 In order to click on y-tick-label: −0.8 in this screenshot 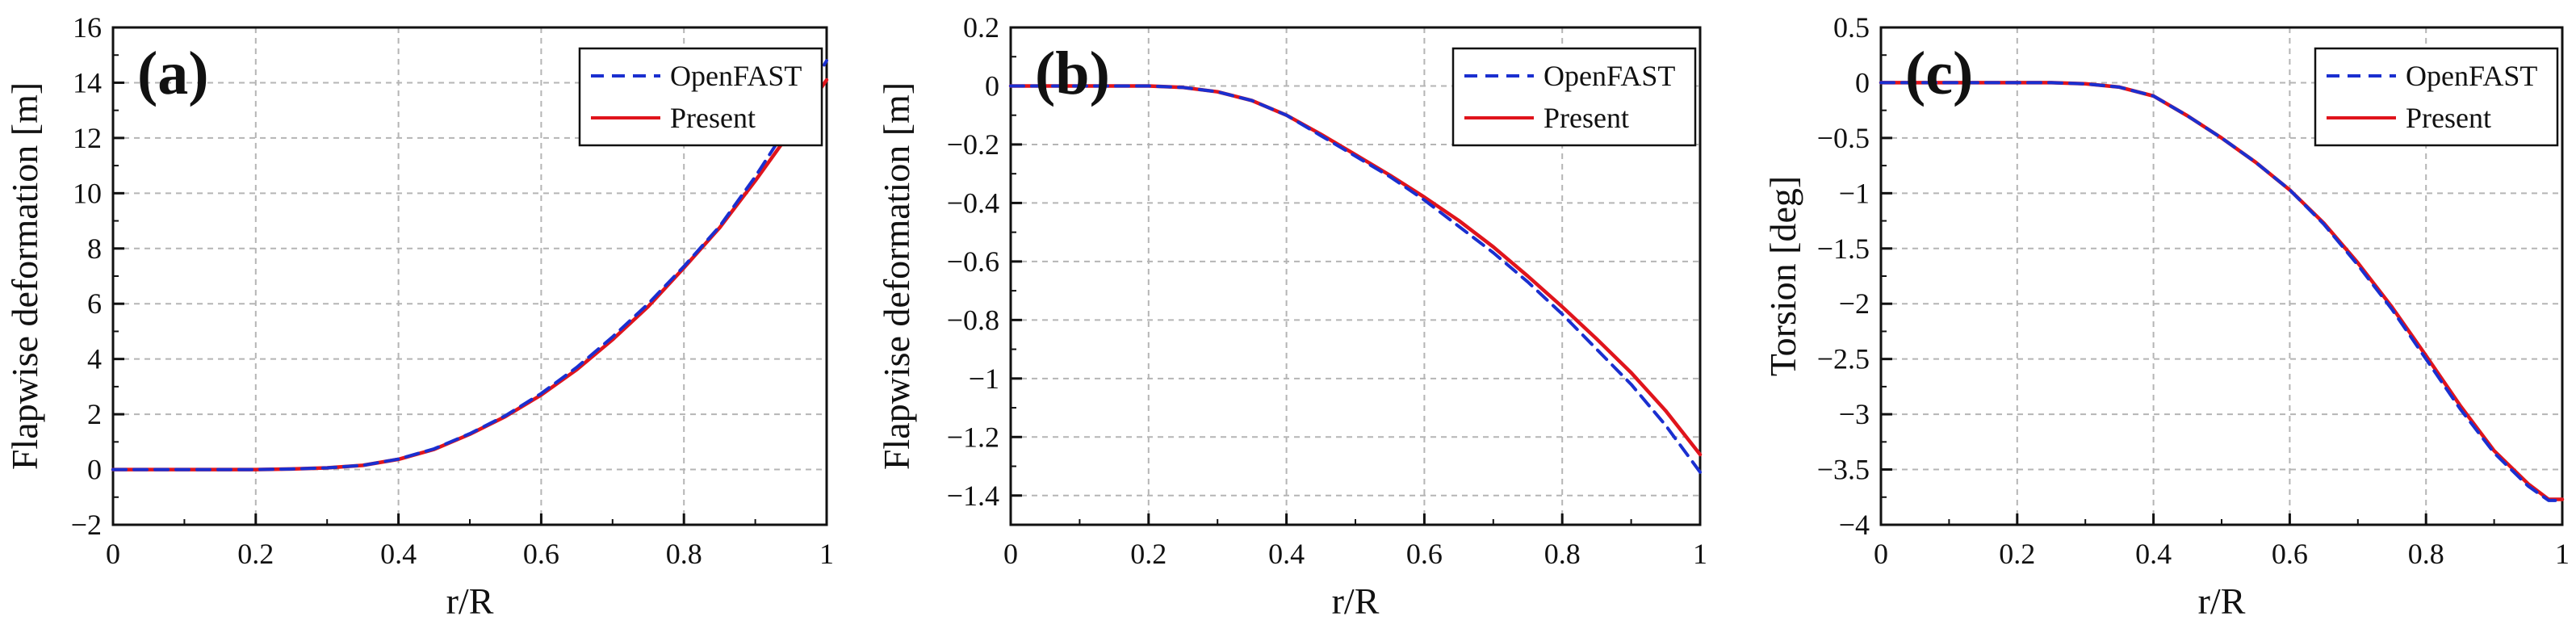, I will do `click(973, 320)`.